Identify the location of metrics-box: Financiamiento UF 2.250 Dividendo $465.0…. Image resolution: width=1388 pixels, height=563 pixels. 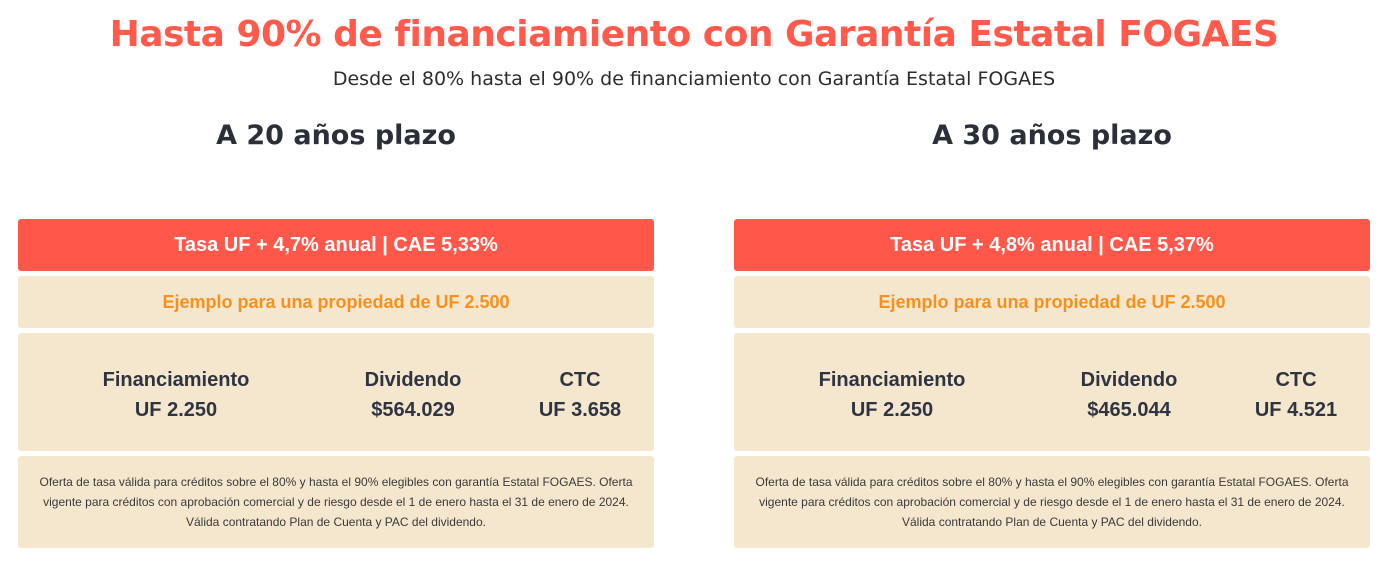
(1052, 392).